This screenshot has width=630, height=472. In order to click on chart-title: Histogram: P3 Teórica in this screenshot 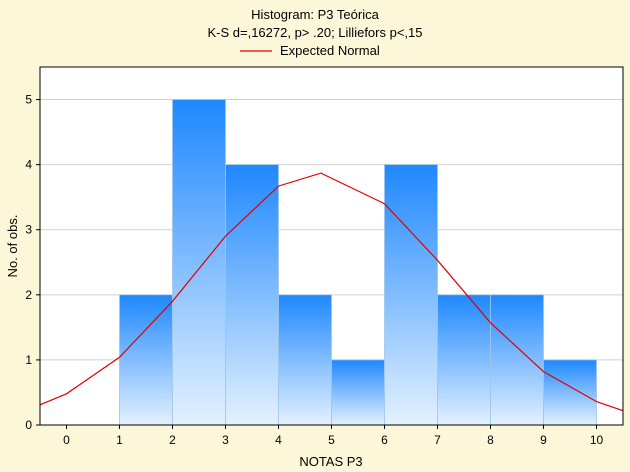, I will do `click(315, 14)`.